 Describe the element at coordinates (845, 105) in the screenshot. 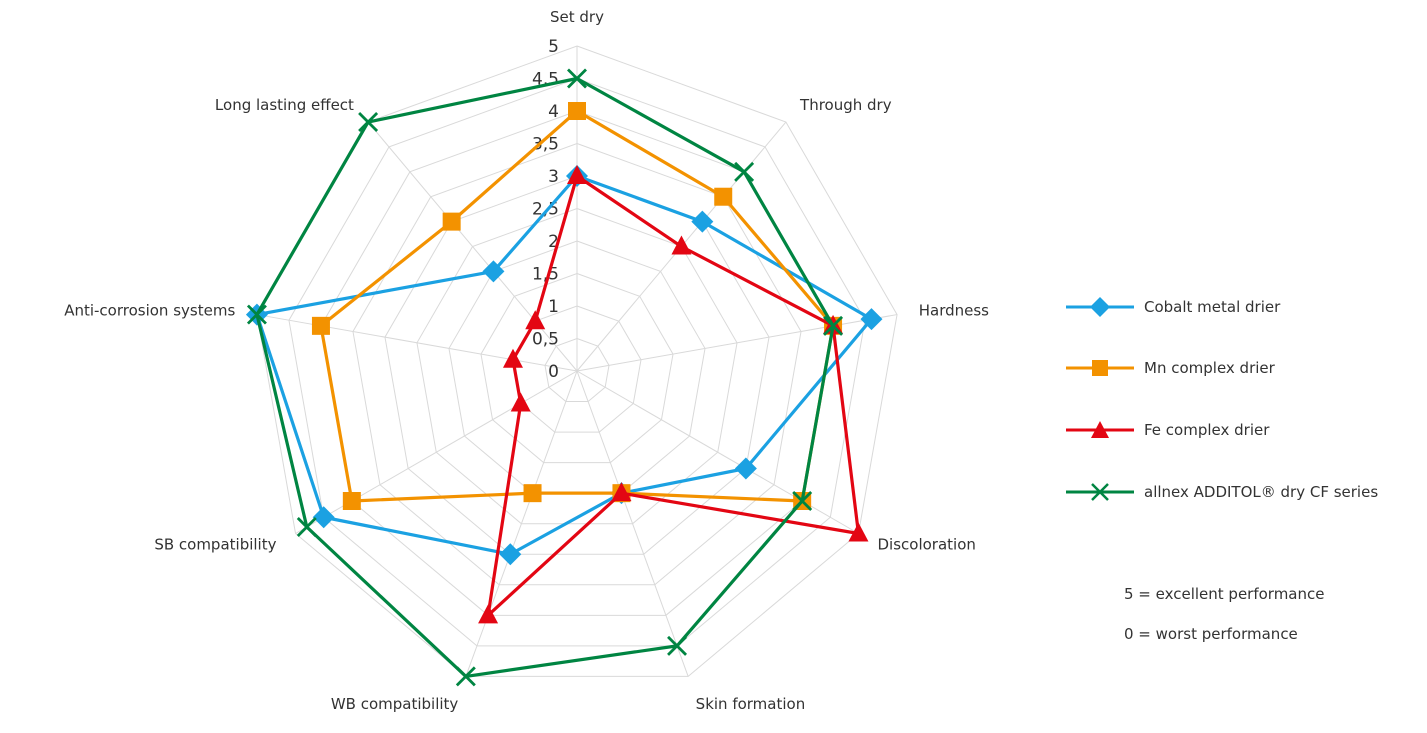

I see `axis-label: Through dry` at that location.